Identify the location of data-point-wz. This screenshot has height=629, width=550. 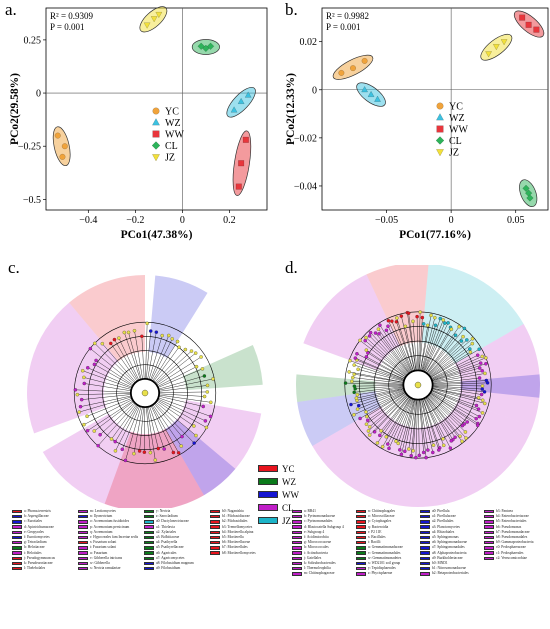
(365, 89).